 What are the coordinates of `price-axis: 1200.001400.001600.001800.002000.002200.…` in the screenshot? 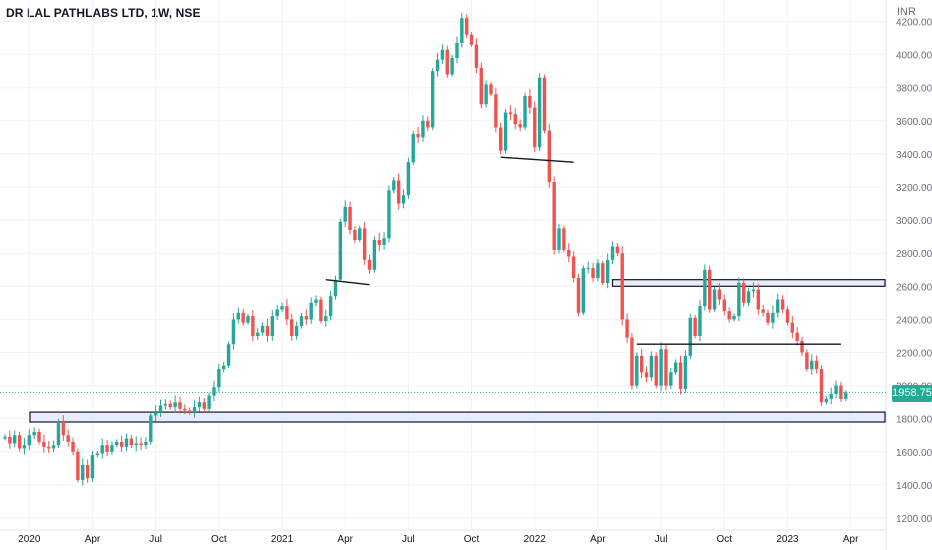 It's located at (914, 272).